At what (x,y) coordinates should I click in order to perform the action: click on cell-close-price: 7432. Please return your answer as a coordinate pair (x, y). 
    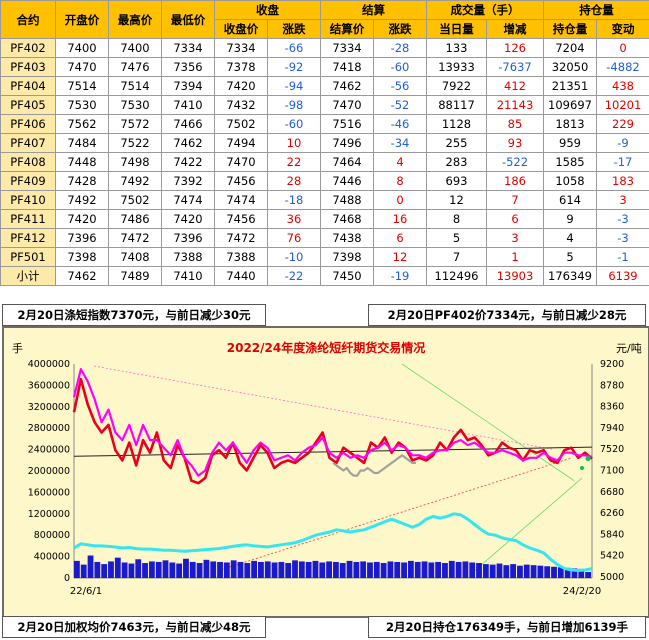
    Looking at the image, I should click on (241, 105).